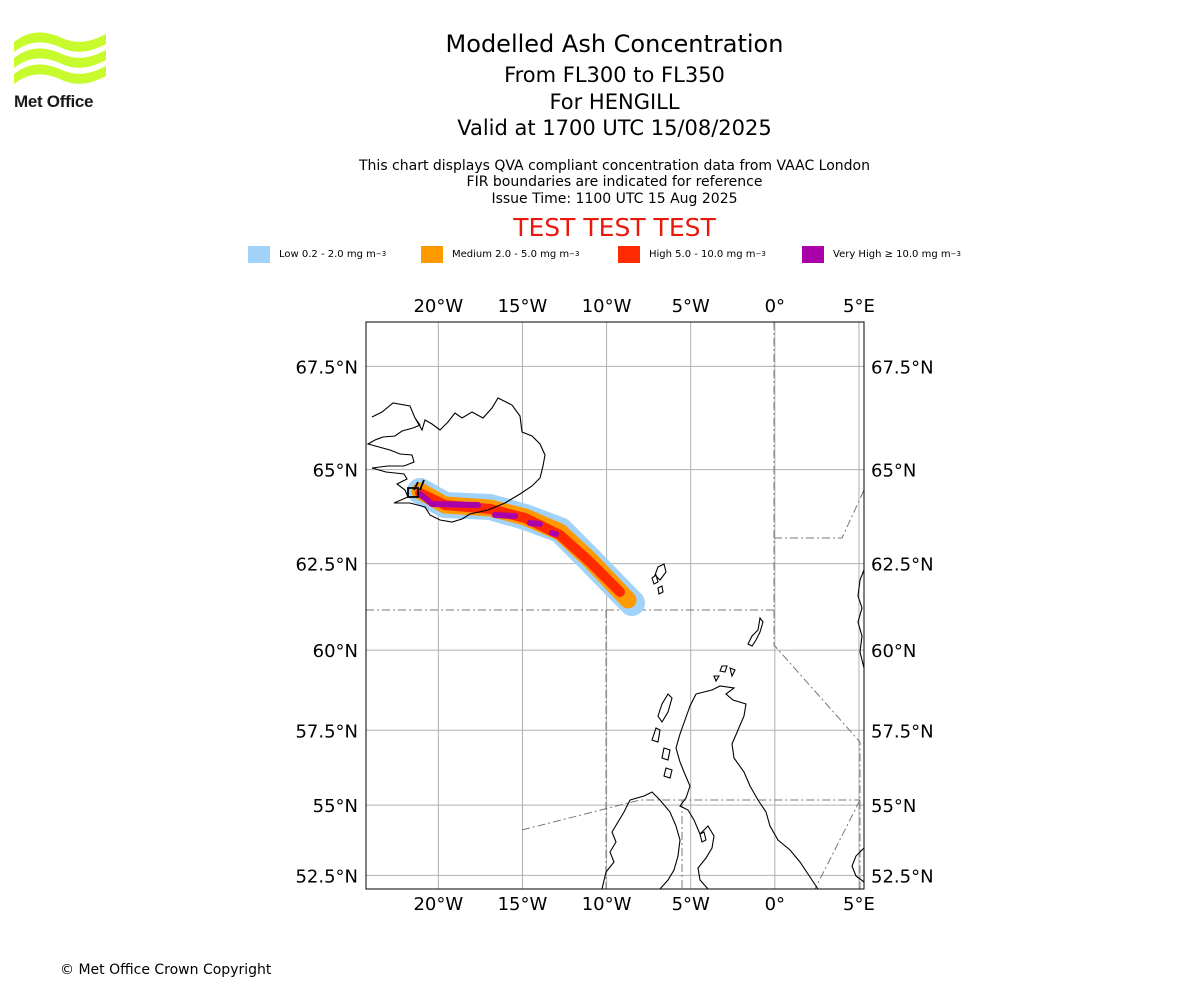  I want to click on ireland-coast, so click(641, 840).